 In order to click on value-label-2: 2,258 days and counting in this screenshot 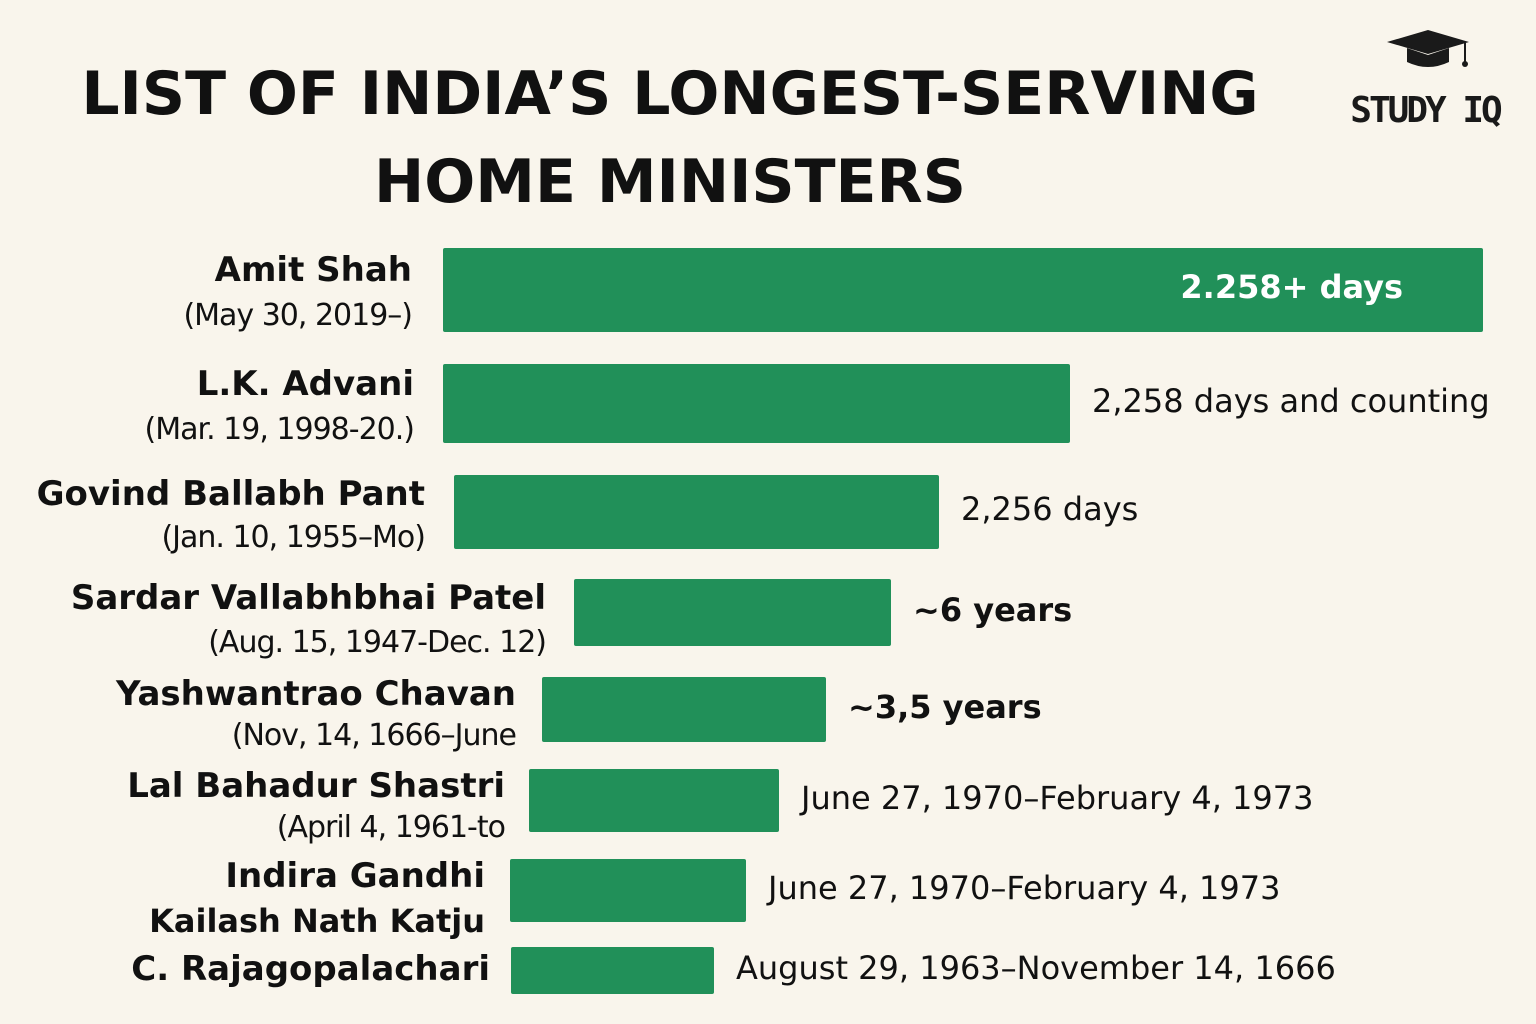, I will do `click(1291, 400)`.